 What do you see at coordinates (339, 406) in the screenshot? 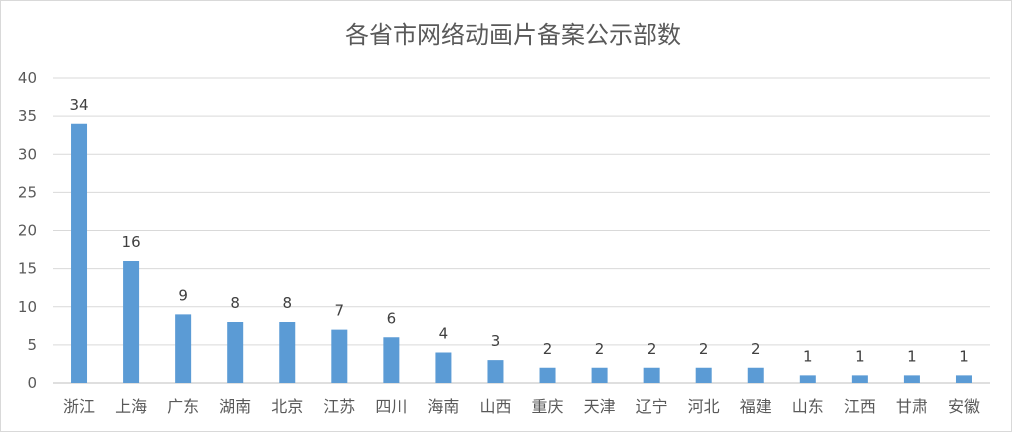
I see `category-label: 江苏` at bounding box center [339, 406].